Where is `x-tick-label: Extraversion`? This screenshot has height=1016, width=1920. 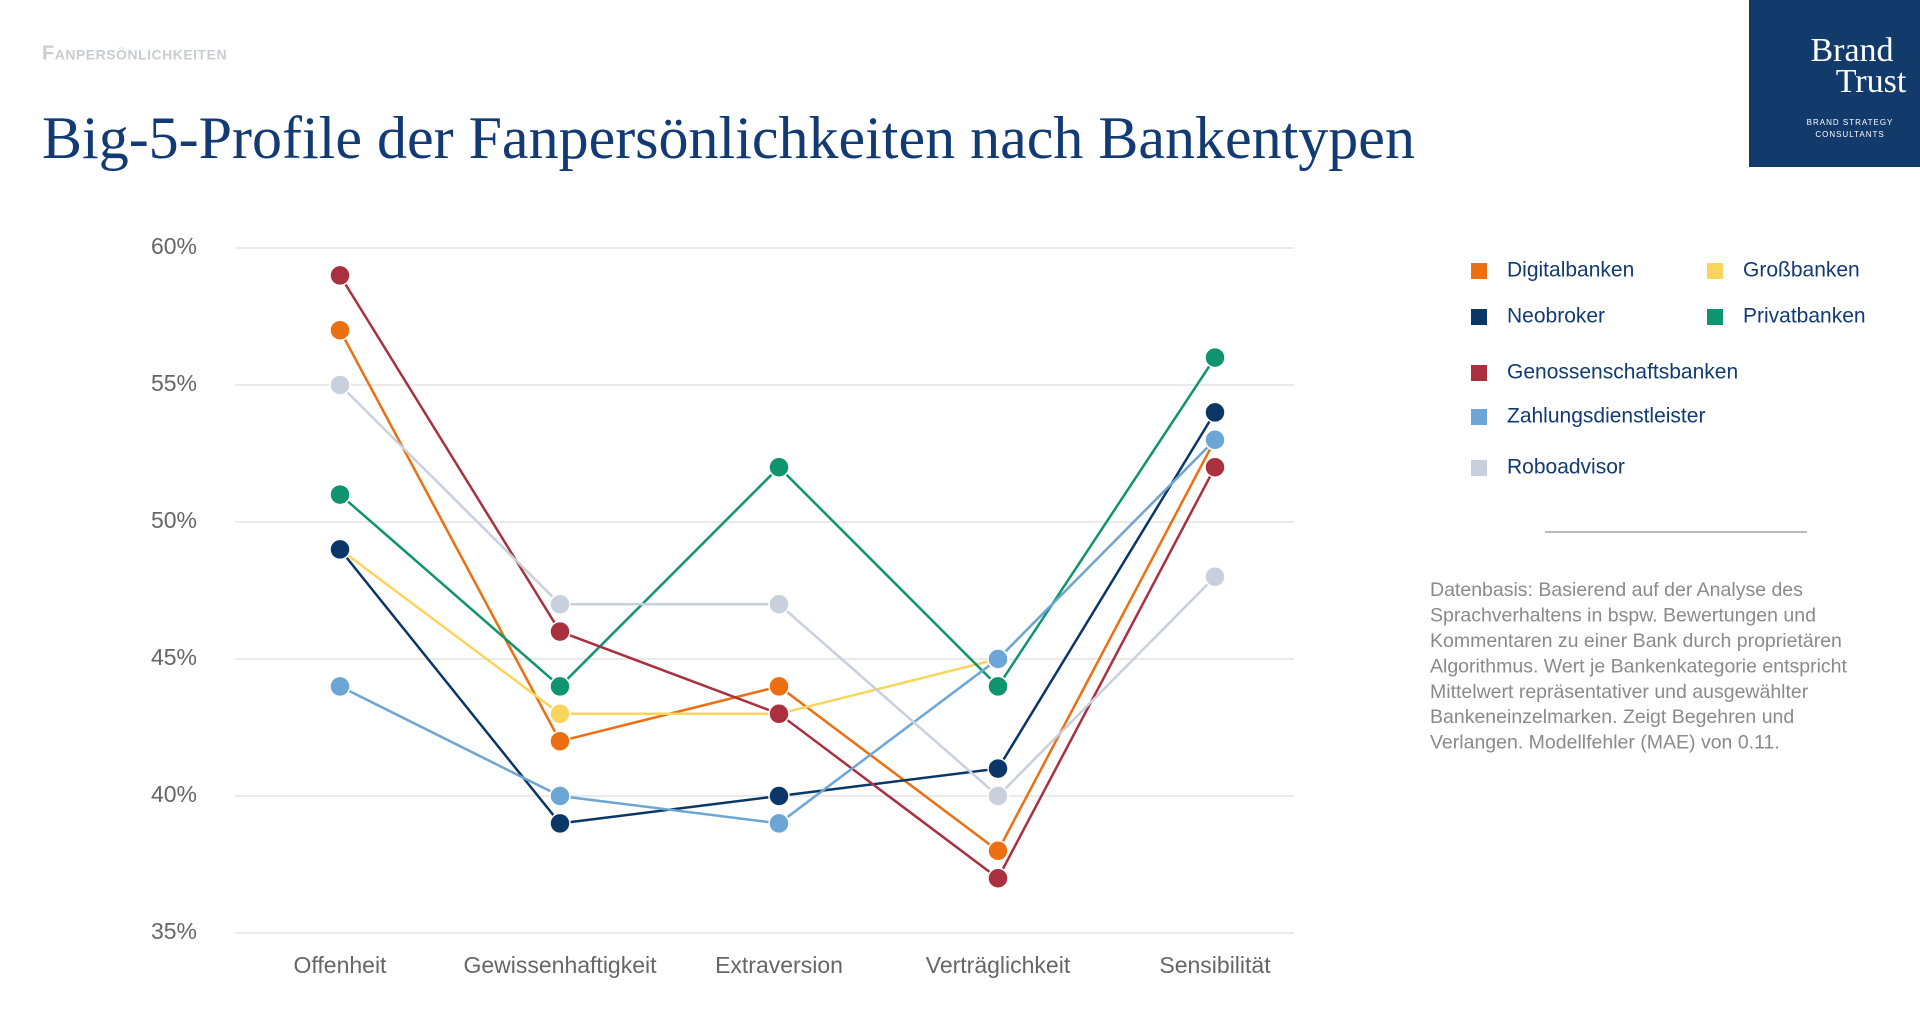
x-tick-label: Extraversion is located at coordinates (779, 965).